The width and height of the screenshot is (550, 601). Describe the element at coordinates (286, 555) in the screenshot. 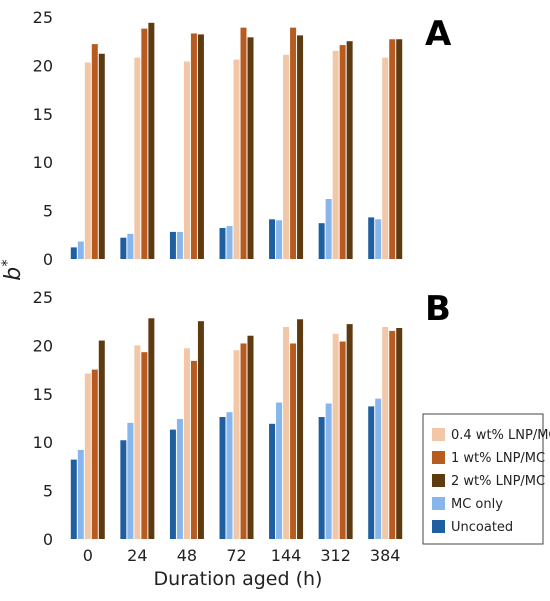

I see `x-tick-label: 144` at that location.